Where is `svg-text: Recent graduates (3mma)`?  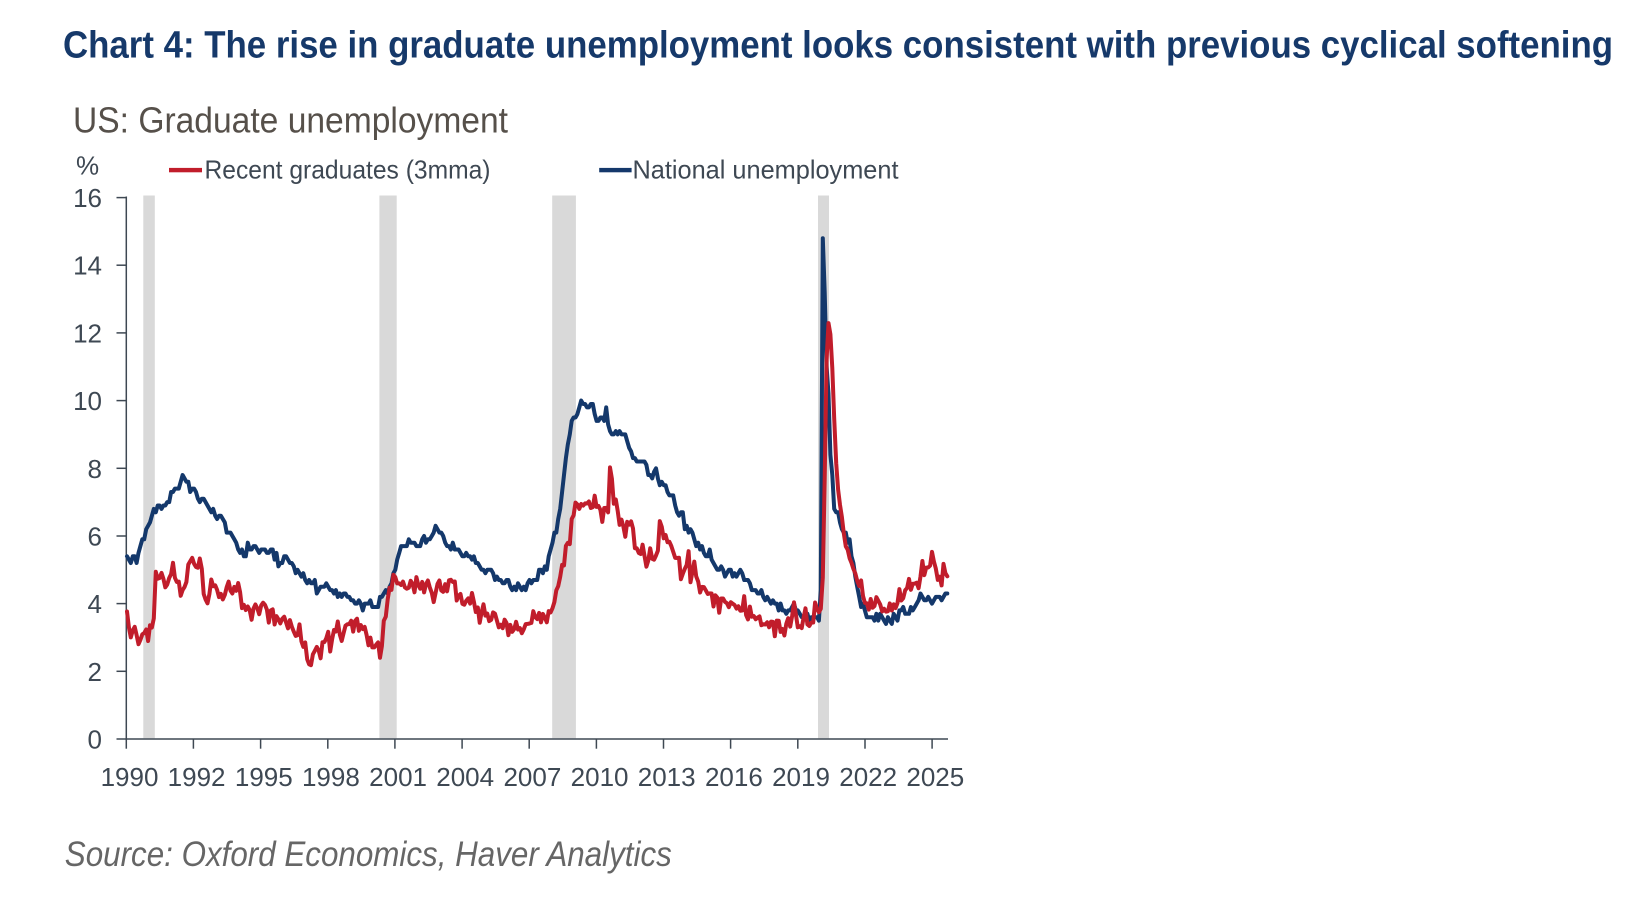 svg-text: Recent graduates (3mma) is located at coordinates (348, 169).